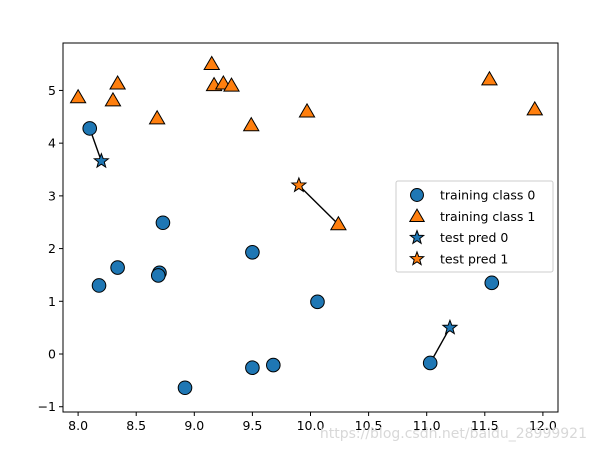  Describe the element at coordinates (311, 425) in the screenshot. I see `x-tick-label: 10.0` at that location.